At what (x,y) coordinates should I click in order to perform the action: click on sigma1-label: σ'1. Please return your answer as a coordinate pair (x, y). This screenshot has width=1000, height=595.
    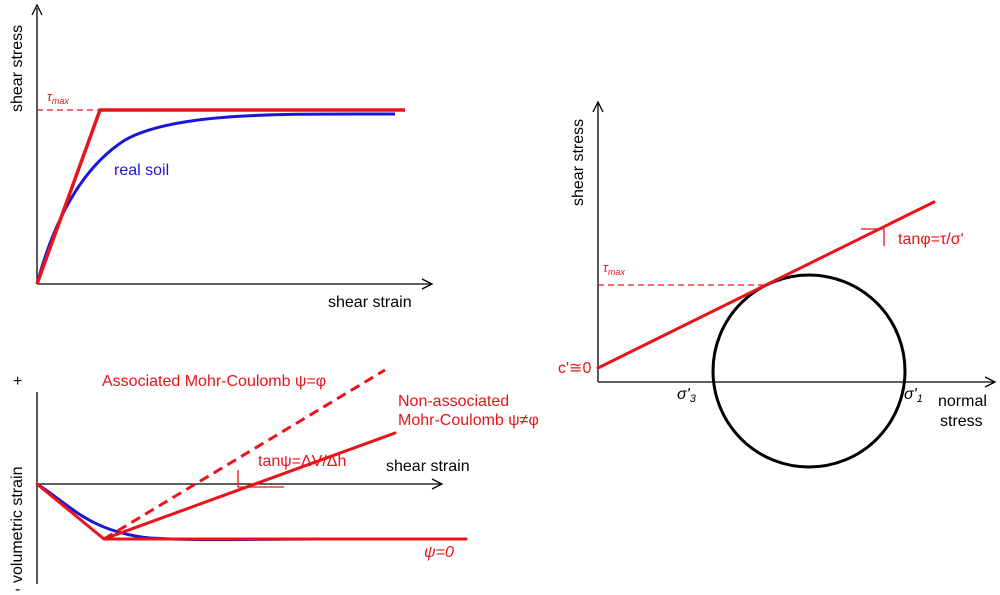
    Looking at the image, I should click on (913, 395).